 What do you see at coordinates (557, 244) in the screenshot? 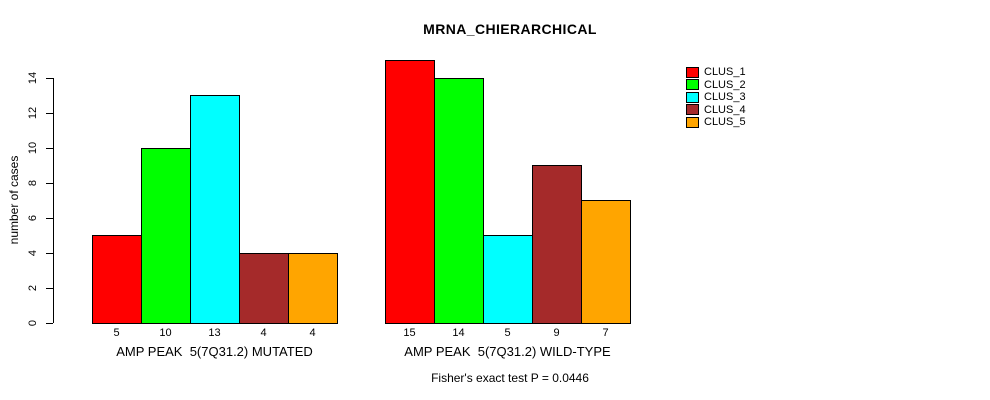
I see `bar-g1-s3` at bounding box center [557, 244].